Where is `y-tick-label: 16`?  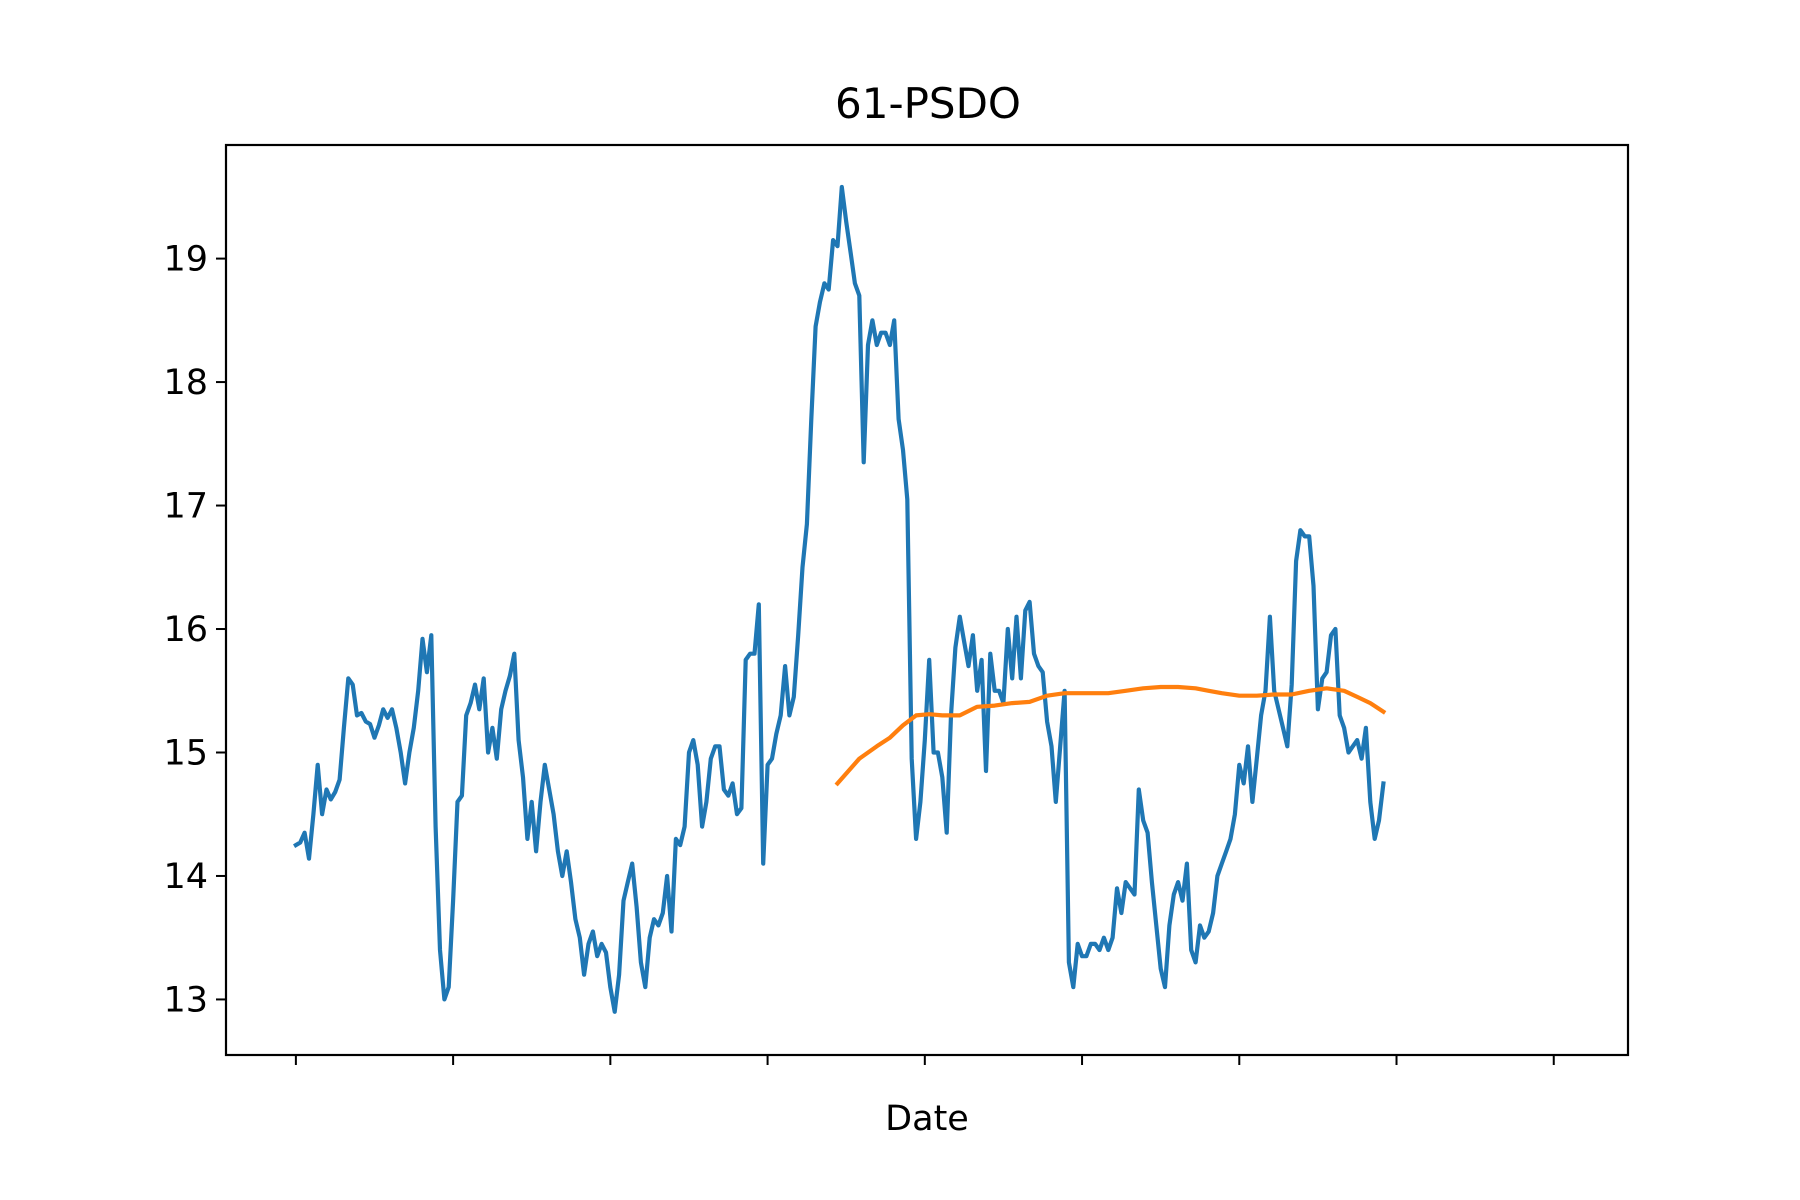
y-tick-label: 16 is located at coordinates (185, 630).